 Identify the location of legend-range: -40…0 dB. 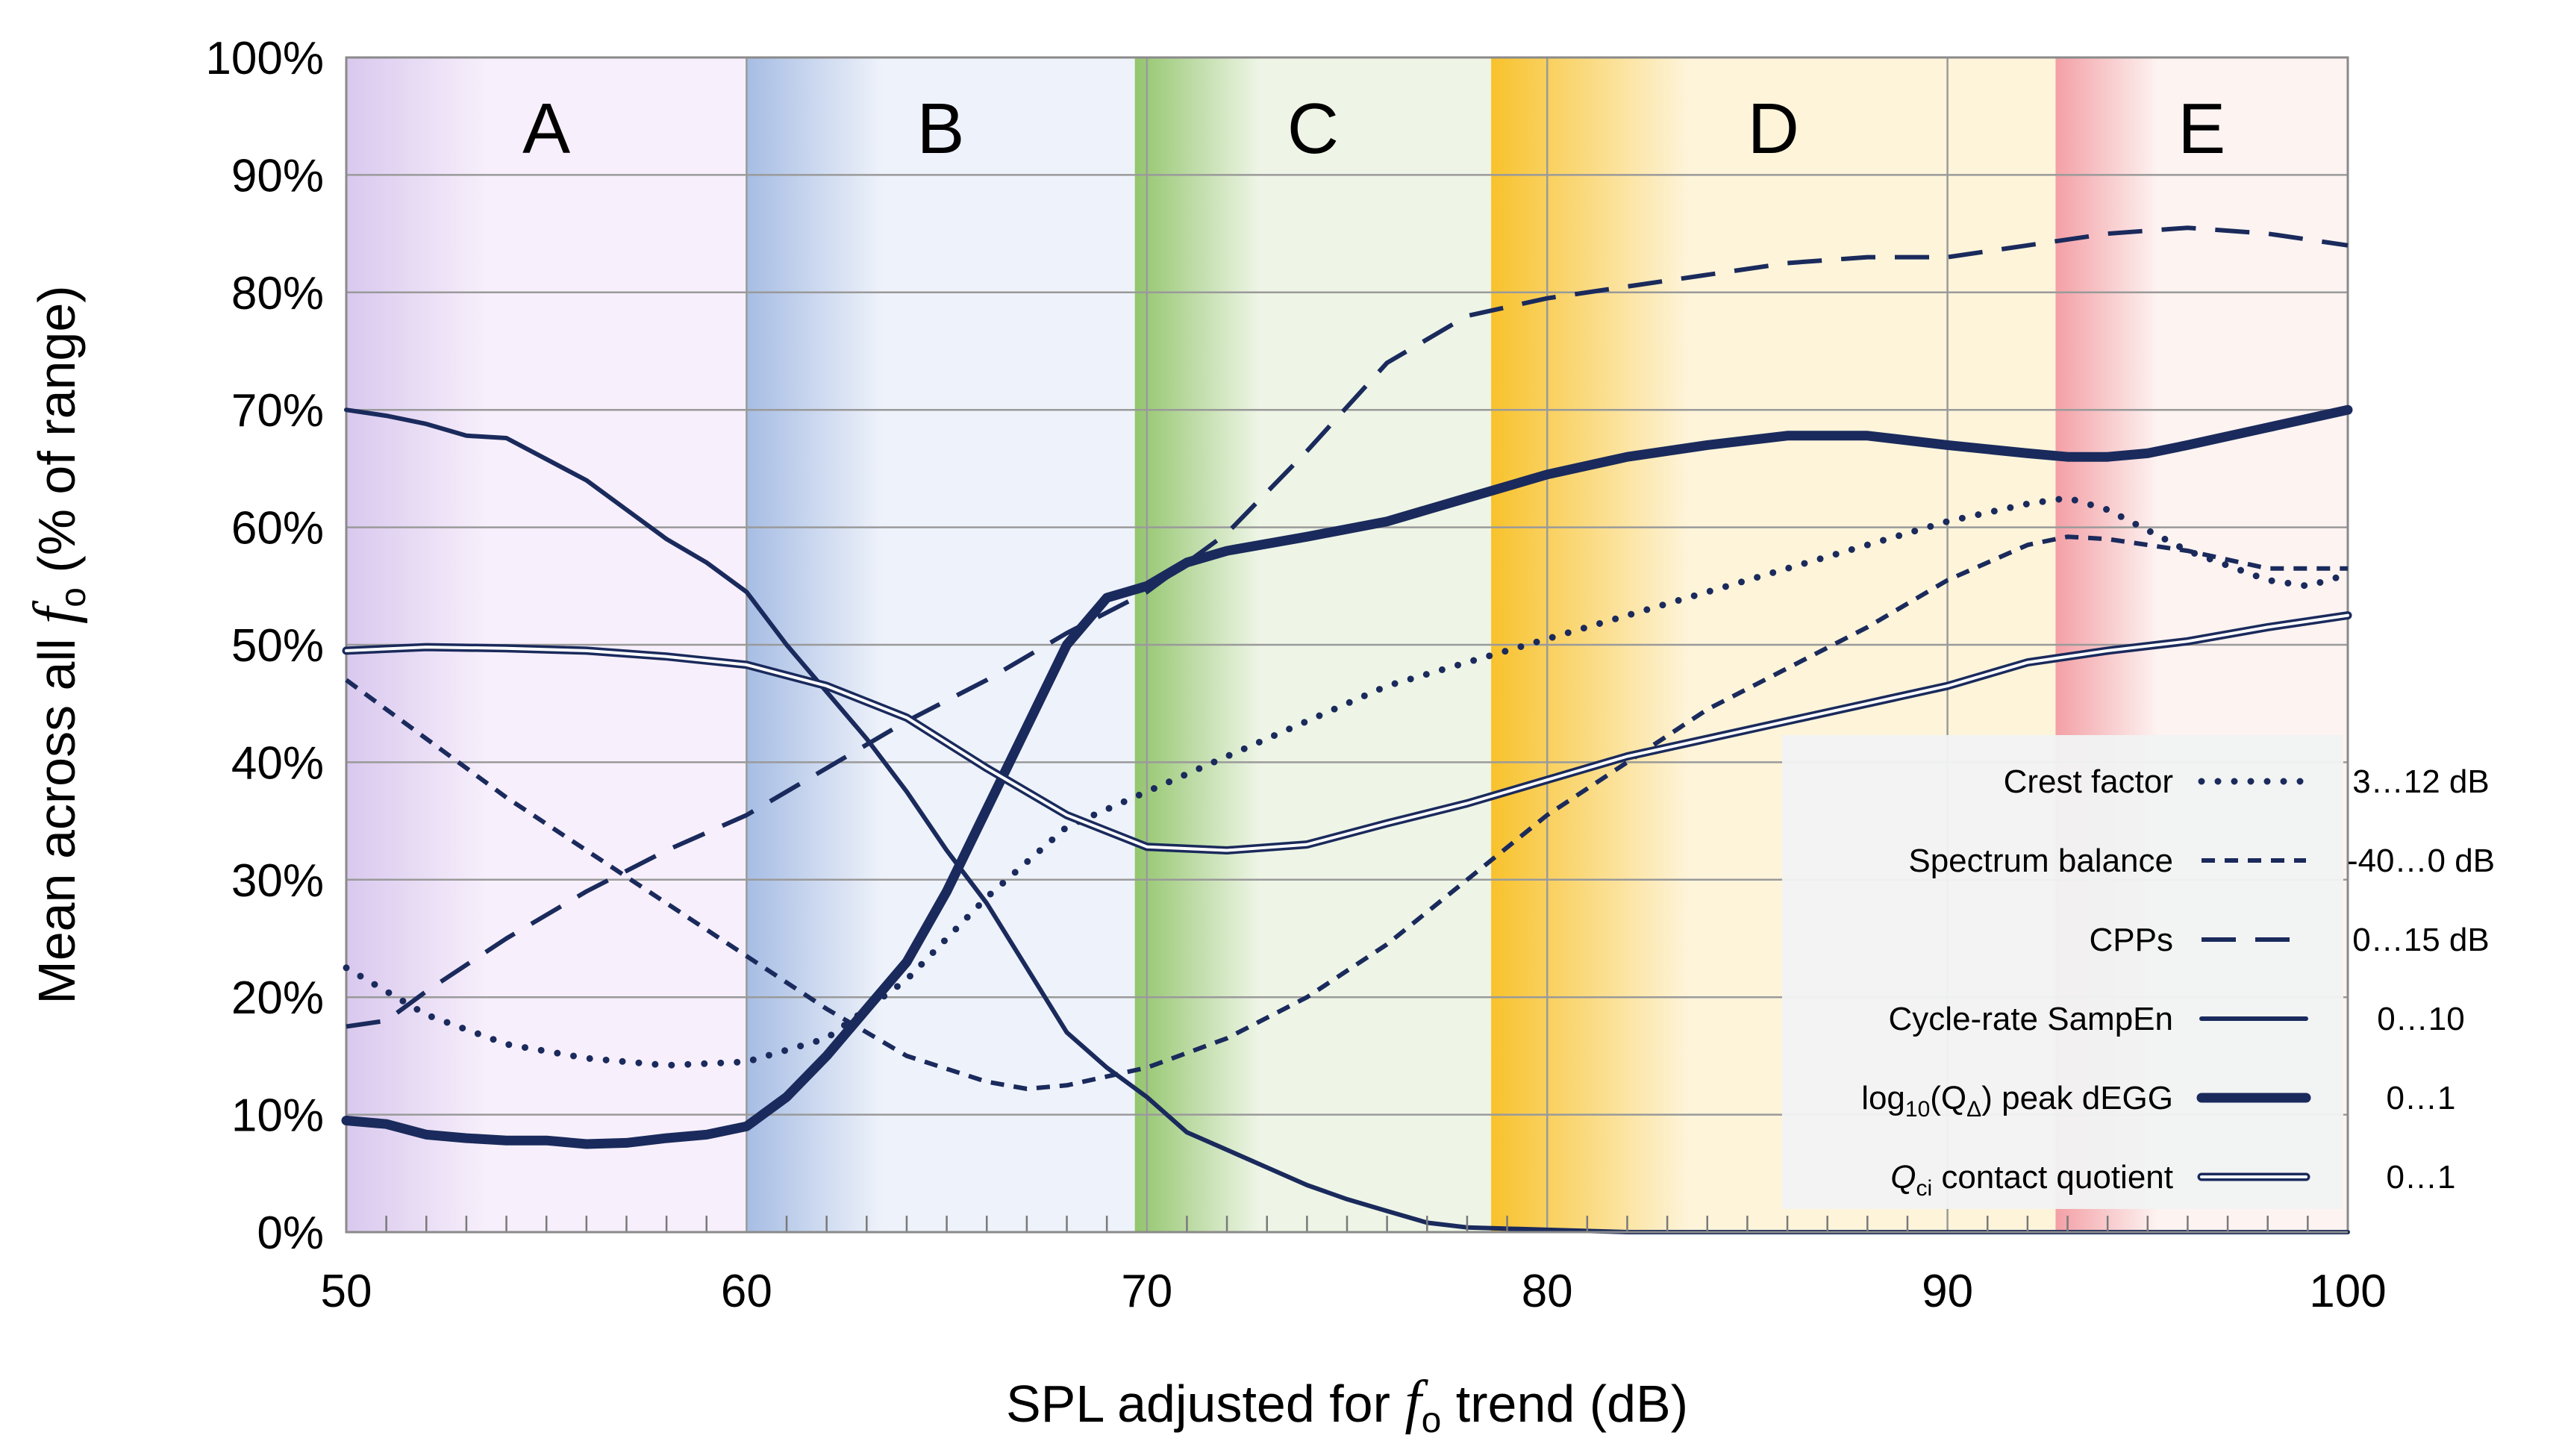
(2421, 861).